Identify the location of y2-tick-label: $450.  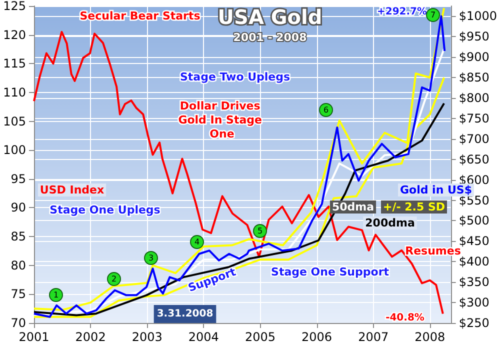
(474, 241).